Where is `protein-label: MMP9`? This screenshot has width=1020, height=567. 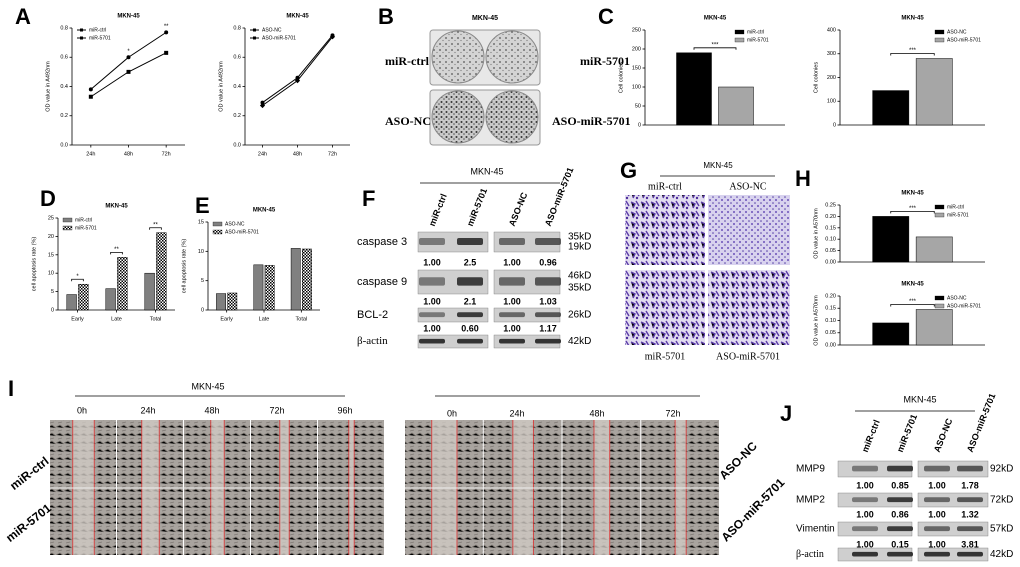
protein-label: MMP9 is located at coordinates (810, 469).